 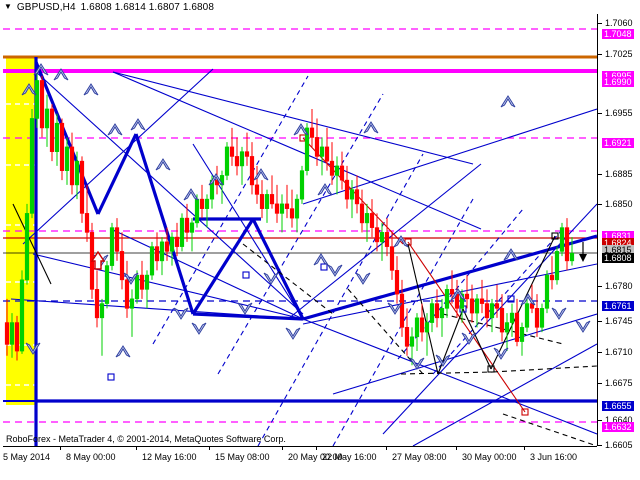 What do you see at coordinates (118, 156) in the screenshot?
I see `trendline-up-long` at bounding box center [118, 156].